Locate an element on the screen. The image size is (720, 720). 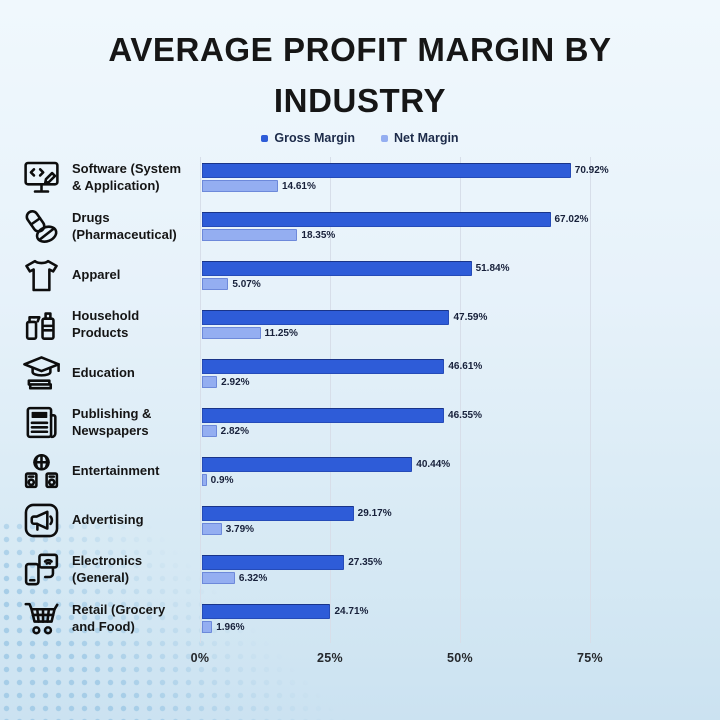
net-margin-bar-line: 14.61% is located at coordinates (457, 186).